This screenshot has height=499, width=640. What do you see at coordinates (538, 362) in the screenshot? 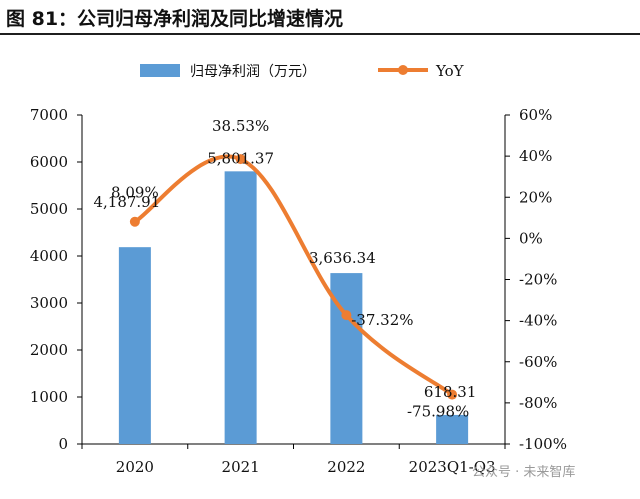
I see `right-y-tick-label: -60%` at bounding box center [538, 362].